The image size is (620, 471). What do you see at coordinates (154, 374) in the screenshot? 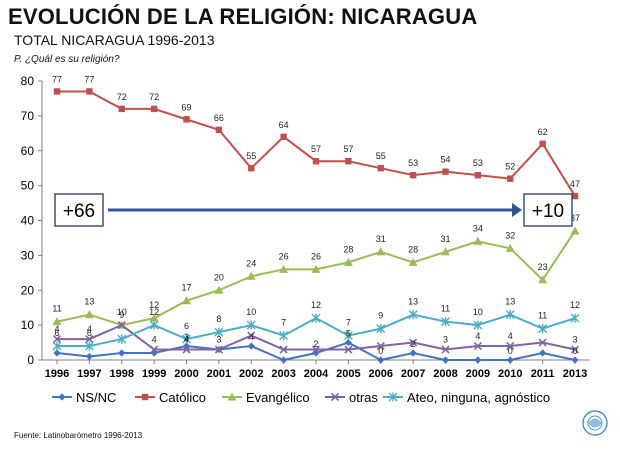
I see `x-tick-label: 1999` at bounding box center [154, 374].